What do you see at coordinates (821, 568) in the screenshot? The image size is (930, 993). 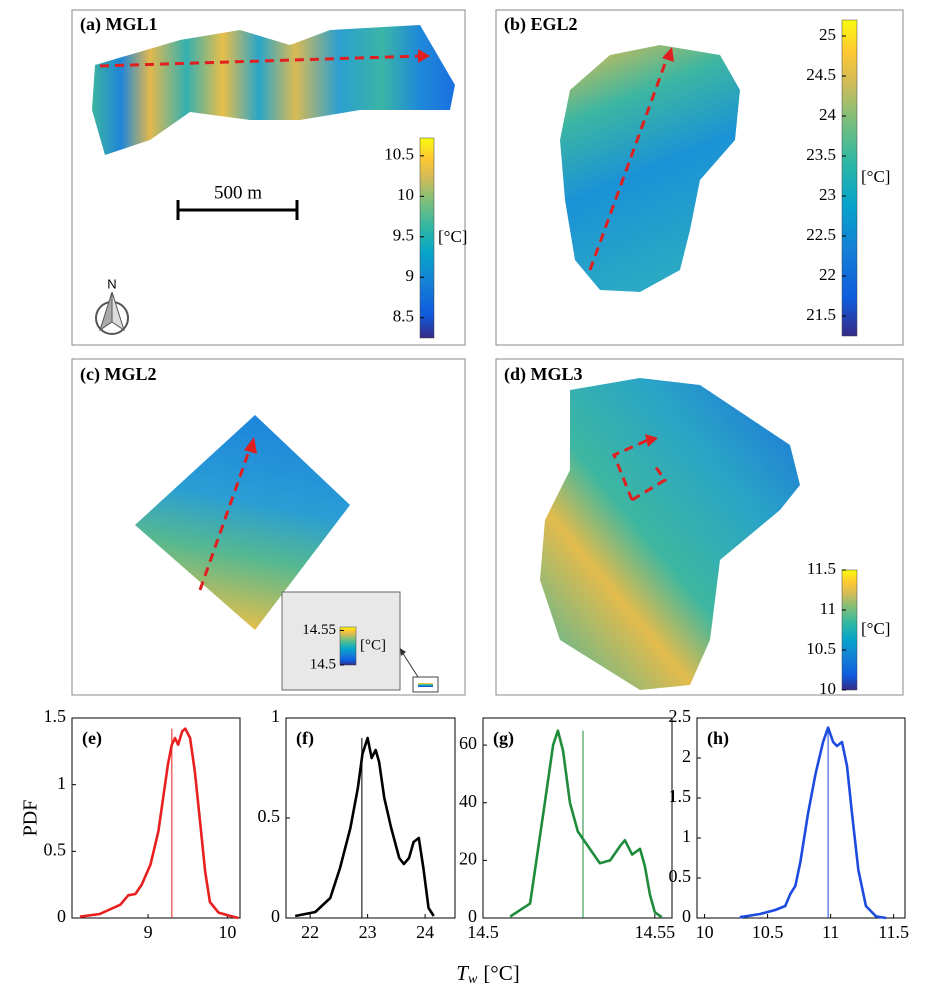 I see `colorbar-tick-label: 11.5` at bounding box center [821, 568].